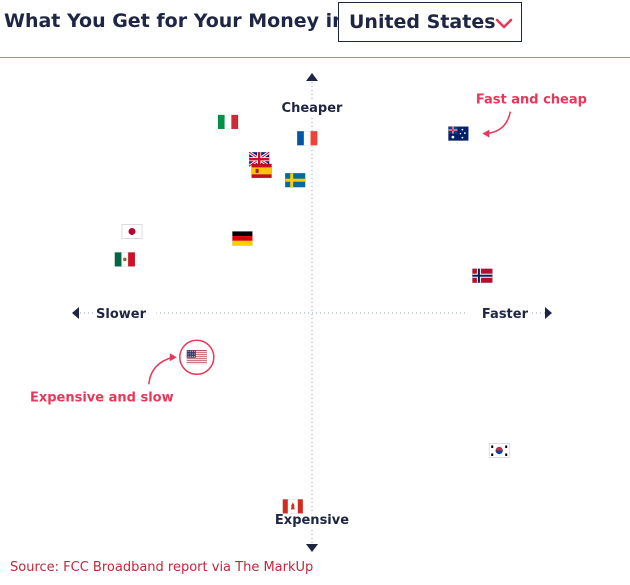 The image size is (630, 585). What do you see at coordinates (505, 314) in the screenshot?
I see `axis-label-faster: Faster` at bounding box center [505, 314].